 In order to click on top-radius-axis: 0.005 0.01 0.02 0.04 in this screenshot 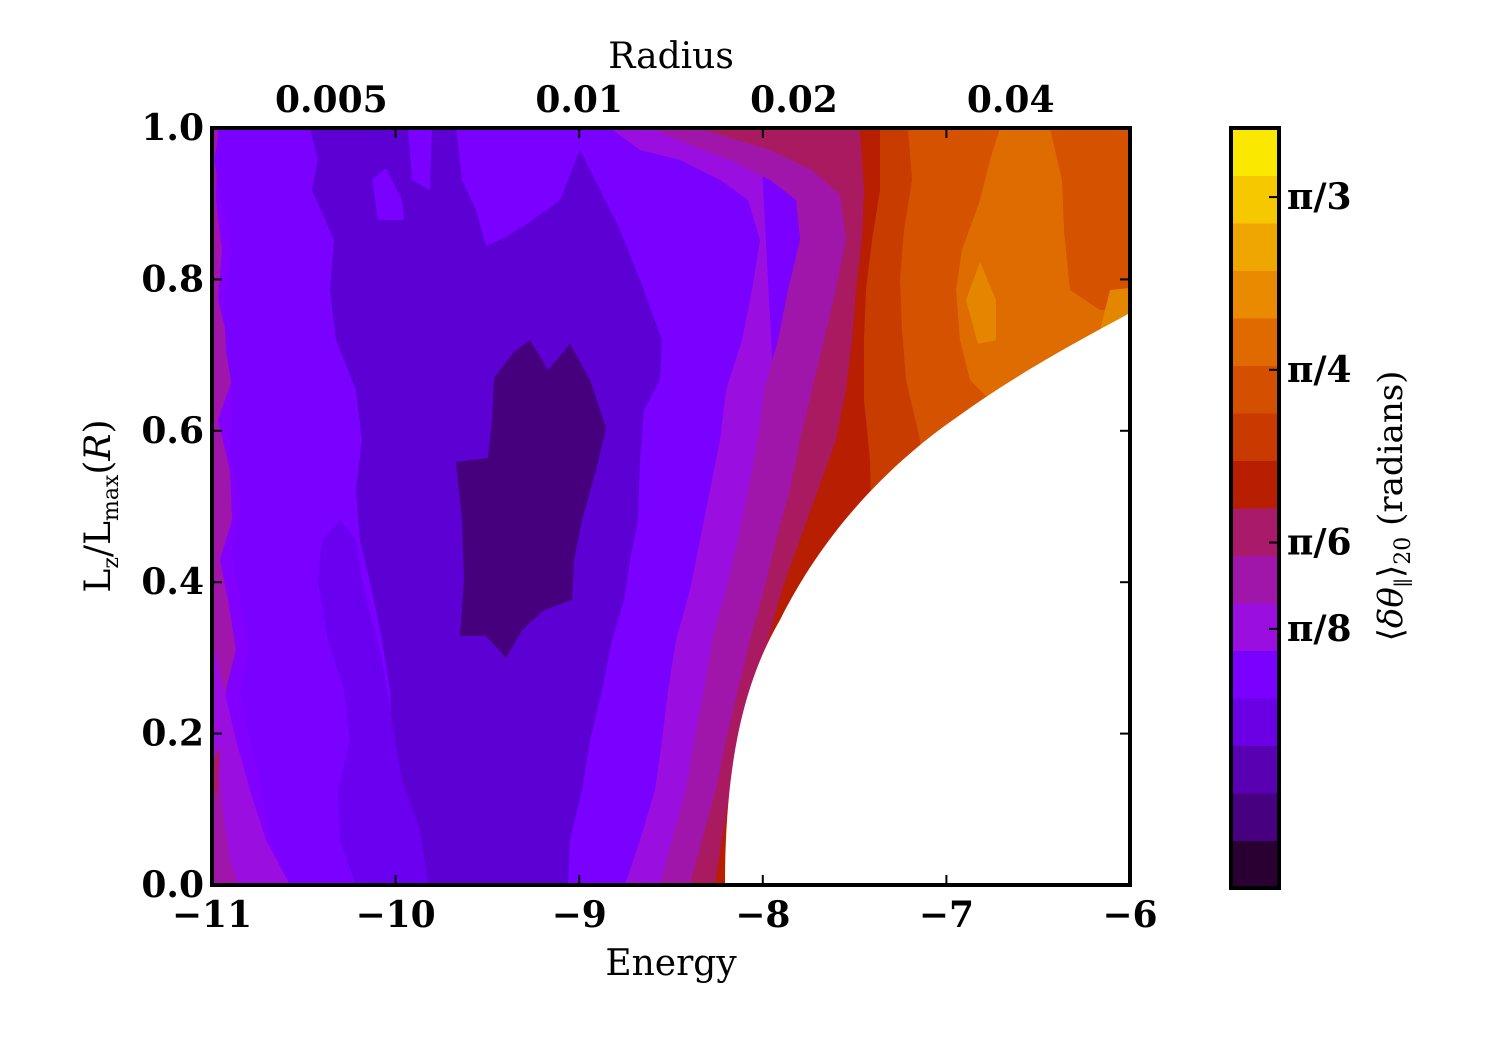, I will do `click(665, 100)`.